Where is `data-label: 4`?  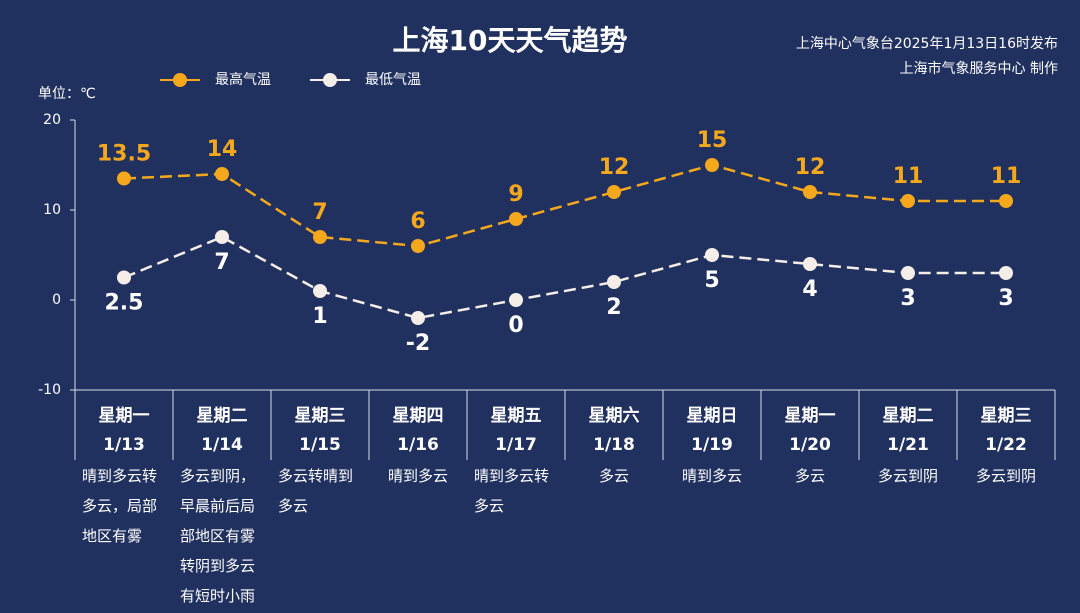
data-label: 4 is located at coordinates (809, 289).